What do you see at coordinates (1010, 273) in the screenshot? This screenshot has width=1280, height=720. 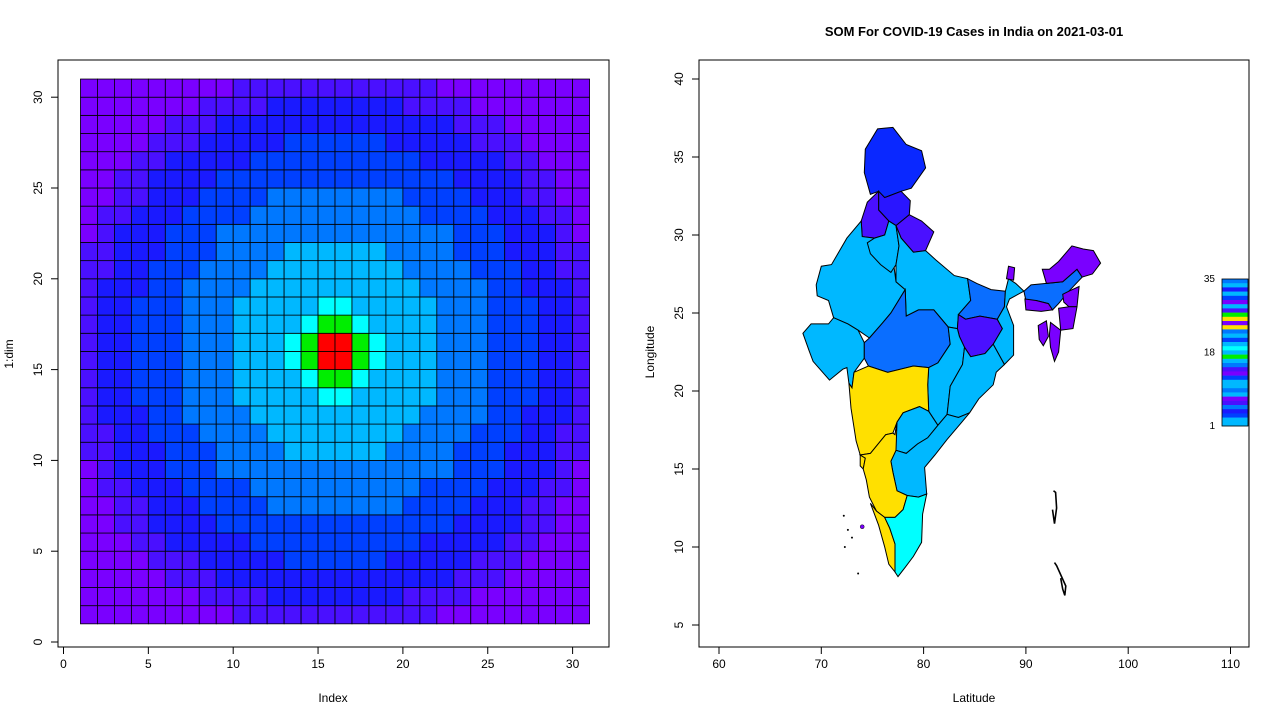 I see `map-region-sikkim` at bounding box center [1010, 273].